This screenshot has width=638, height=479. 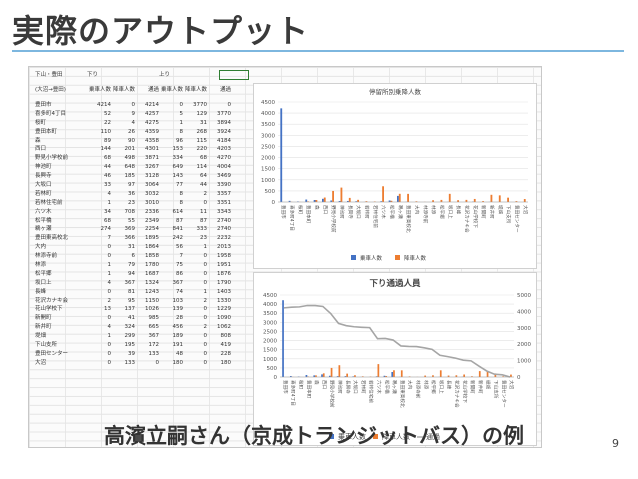 I want to click on table-row: 長興寺 46 185 3128 143 64 3469, so click(x=135, y=176).